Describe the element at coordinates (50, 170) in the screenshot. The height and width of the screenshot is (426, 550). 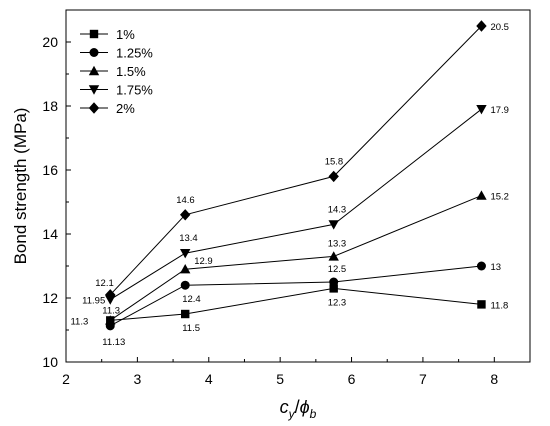
I see `y-tick-label: 16` at that location.